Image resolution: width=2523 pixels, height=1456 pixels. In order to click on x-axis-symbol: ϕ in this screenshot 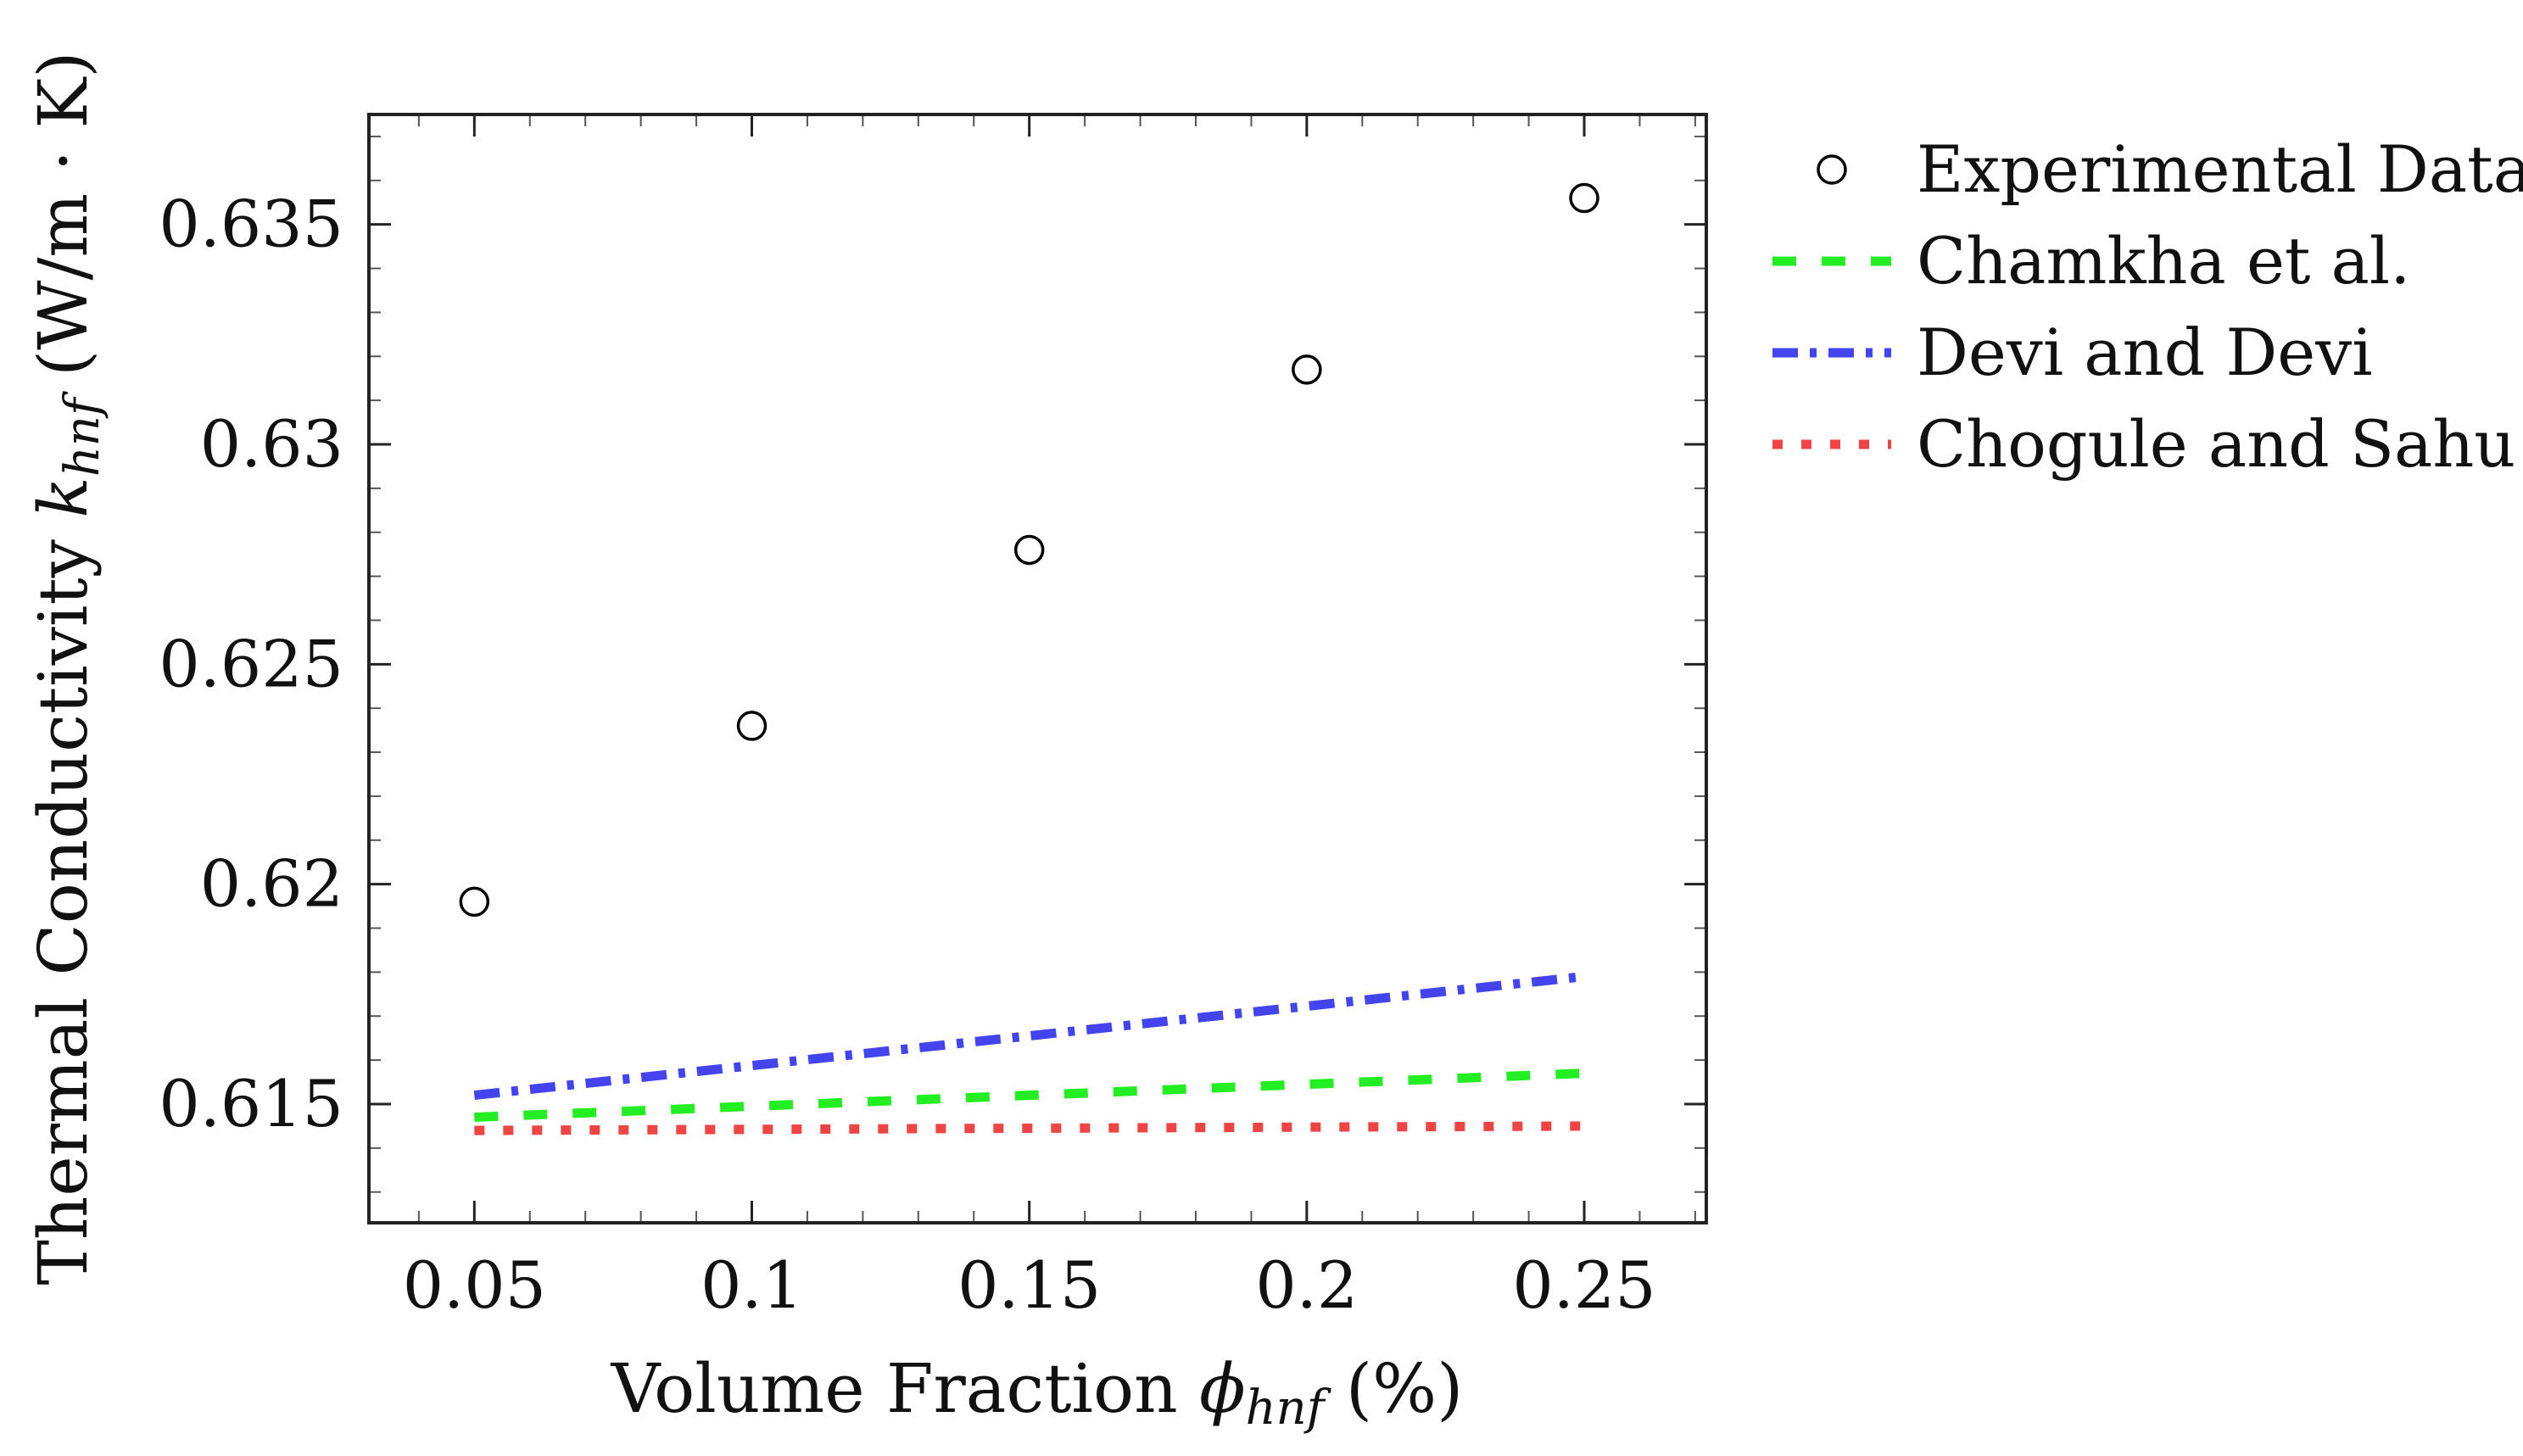, I will do `click(1222, 1388)`.